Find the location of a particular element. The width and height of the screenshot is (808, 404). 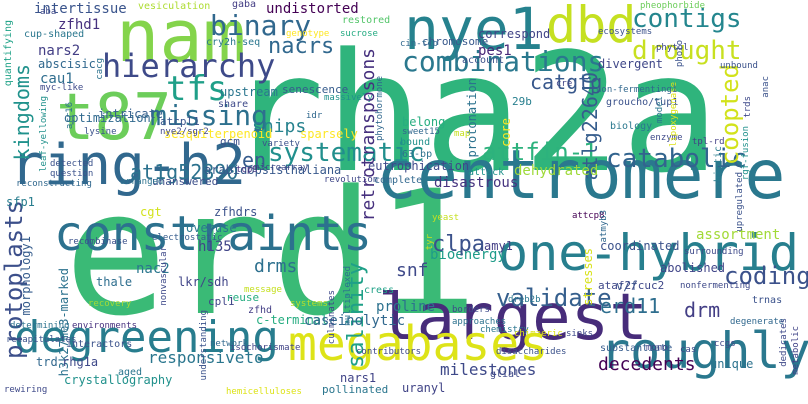

cloud-word: arr16 is located at coordinates (70, 116).